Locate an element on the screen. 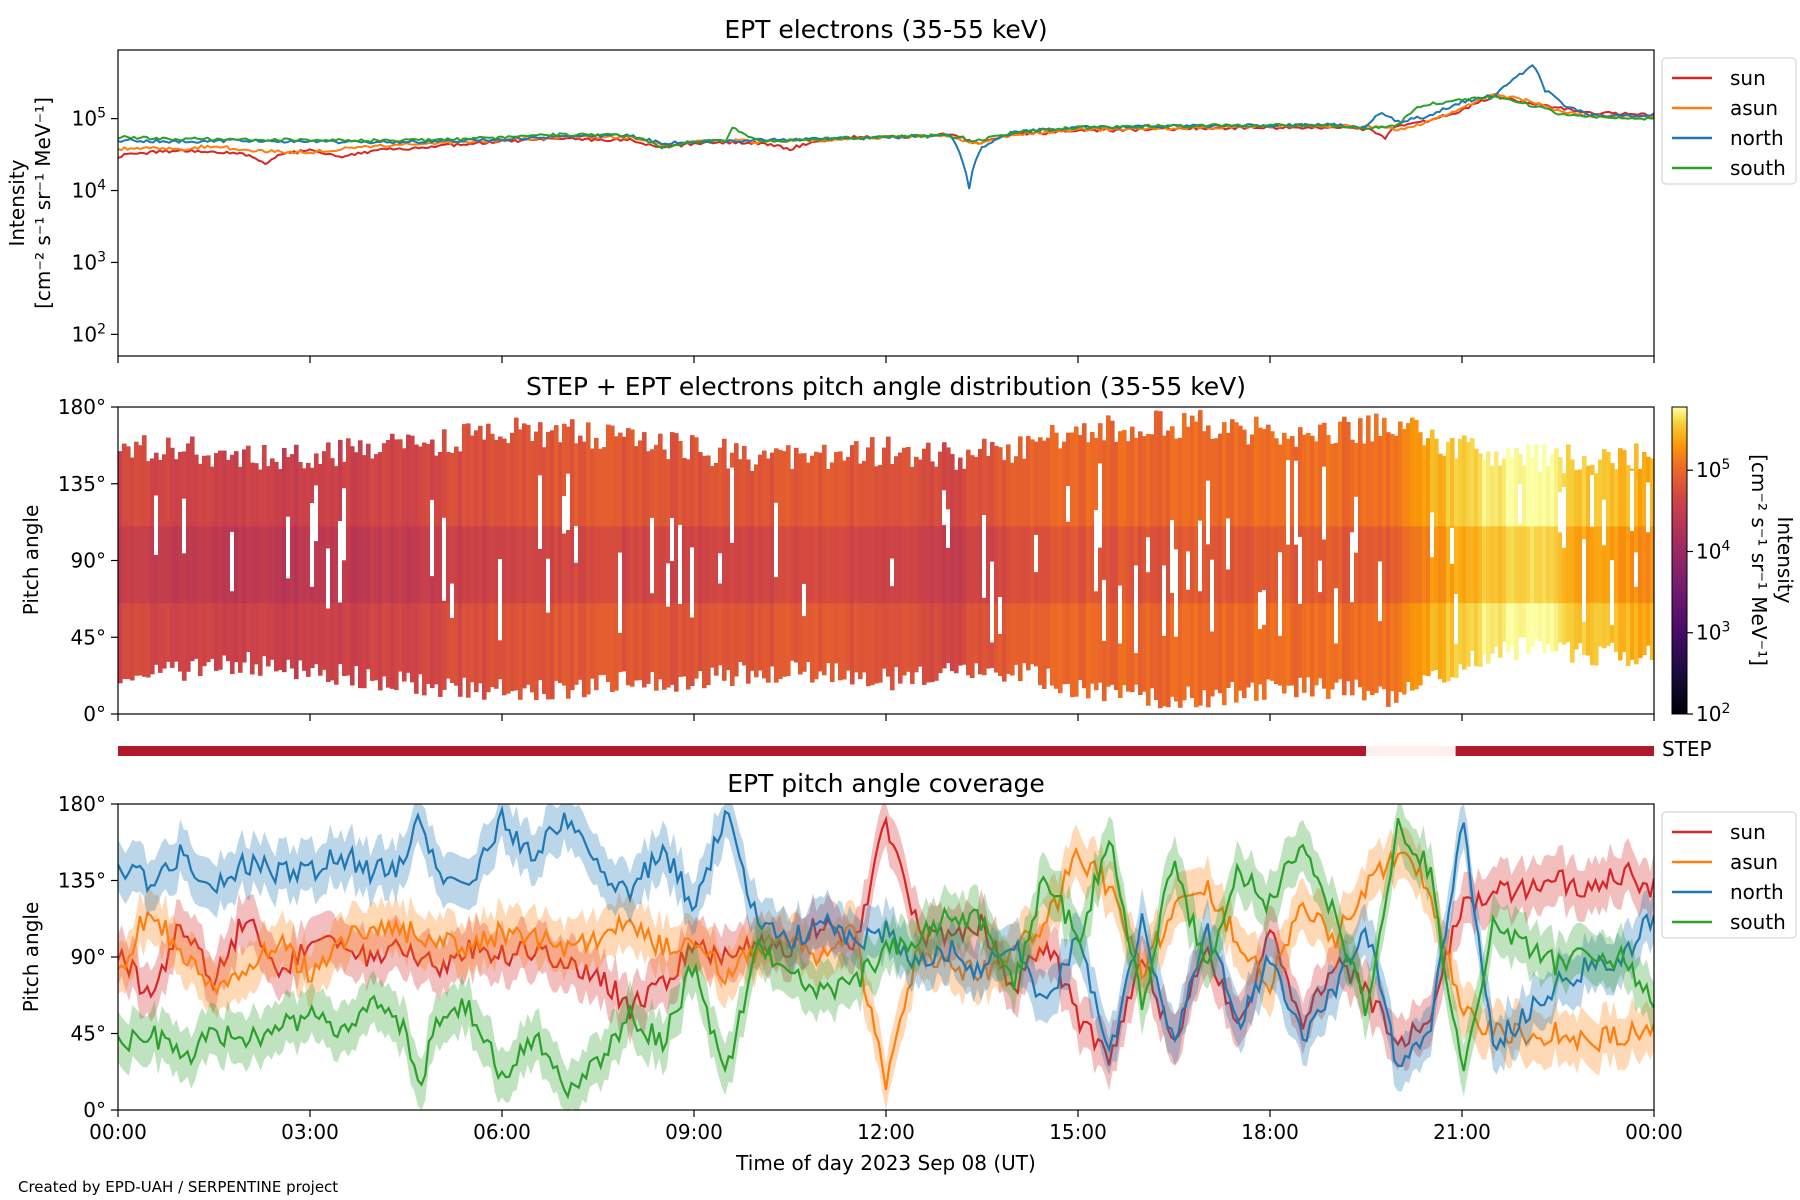  colorbar is located at coordinates (1679, 560).